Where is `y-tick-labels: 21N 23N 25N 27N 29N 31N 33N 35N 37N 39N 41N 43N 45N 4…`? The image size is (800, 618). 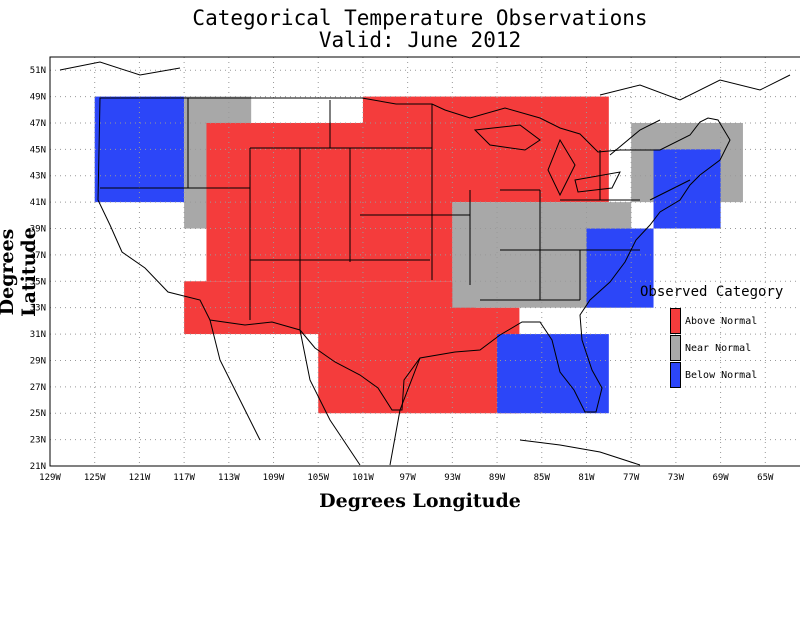 y-tick-labels: 21N 23N 25N 27N 29N 31N 33N 35N 37N 39N 41N 43N 45N 4… is located at coordinates (38, 269).